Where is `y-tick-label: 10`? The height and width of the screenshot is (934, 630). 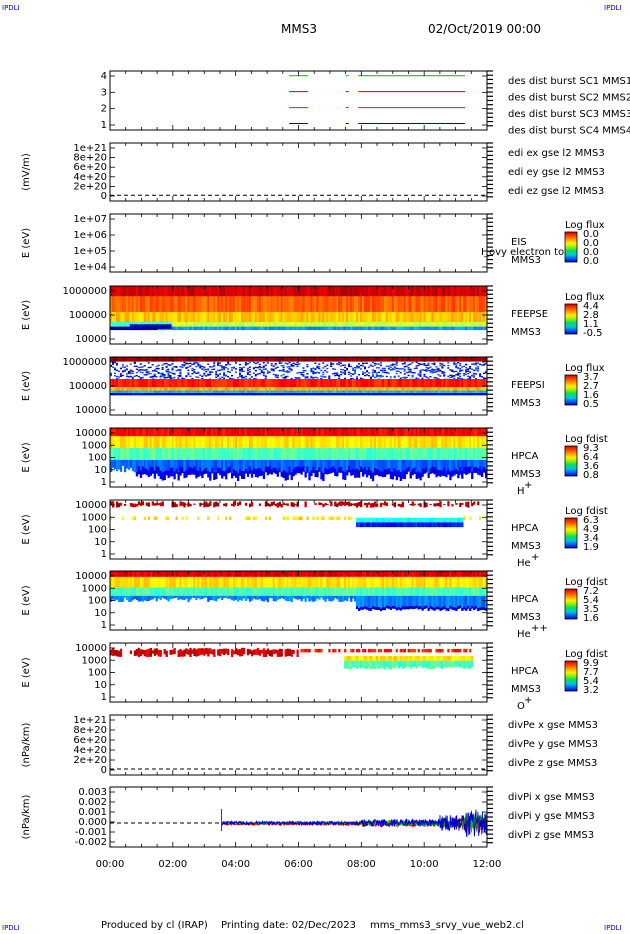 y-tick-label: 10 is located at coordinates (100, 542).